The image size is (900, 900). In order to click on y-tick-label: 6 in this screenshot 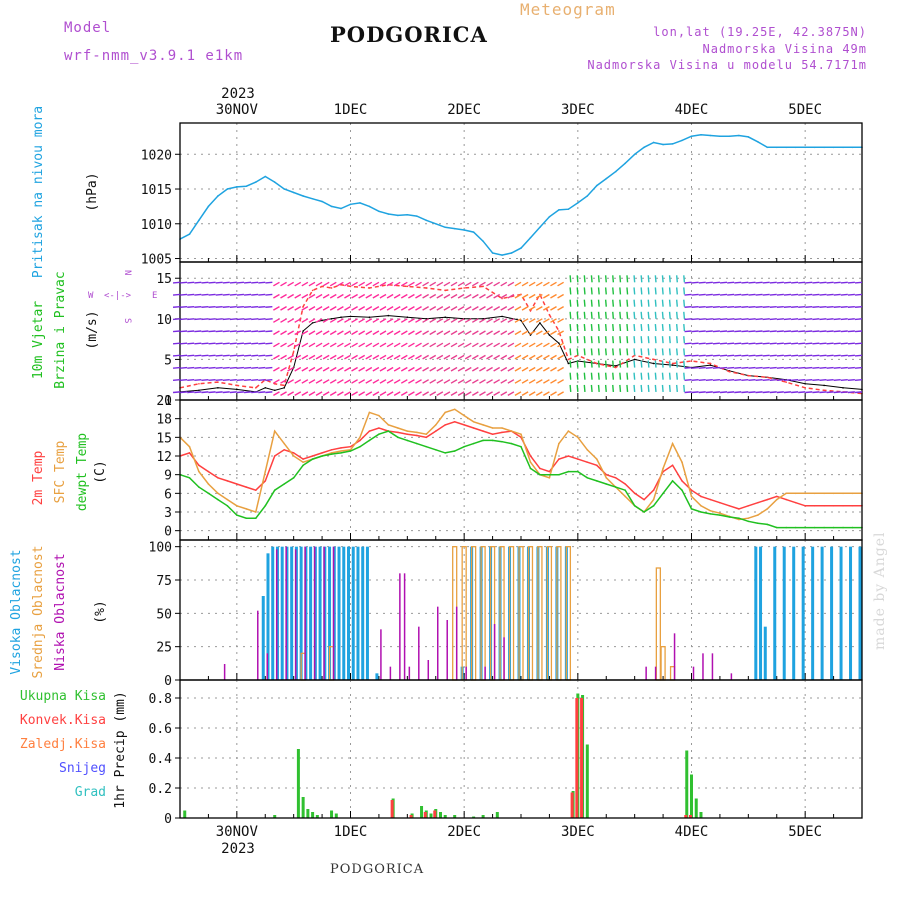, I will do `click(168, 494)`.